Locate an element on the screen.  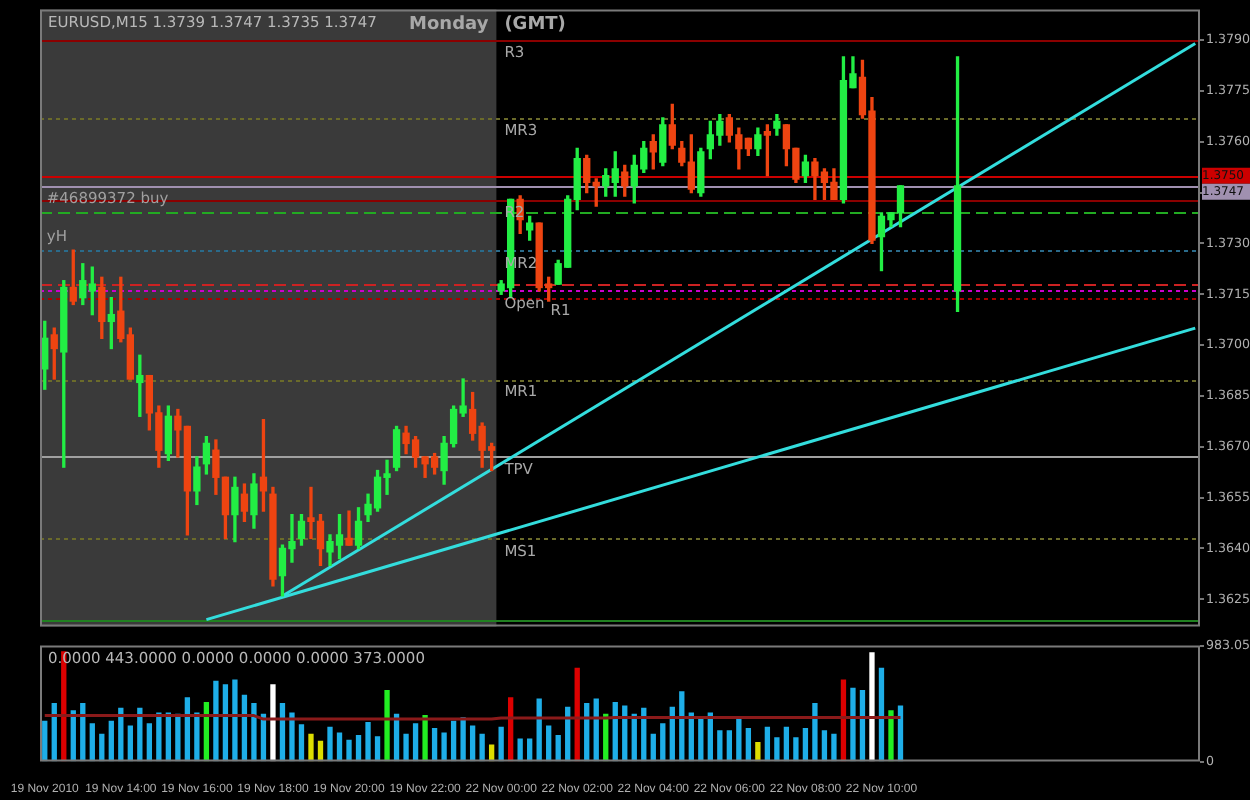
annotation: (GMT) is located at coordinates (535, 25).